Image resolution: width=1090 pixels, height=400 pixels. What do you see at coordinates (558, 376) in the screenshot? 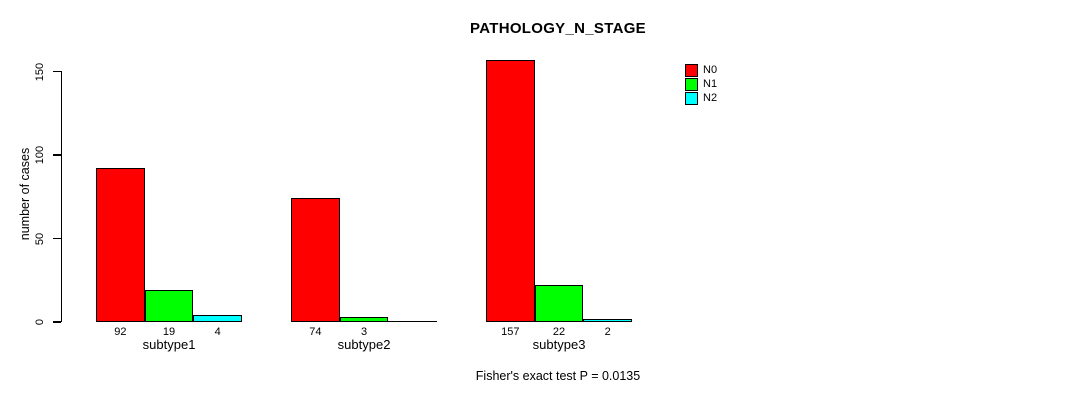
I see `footnote: Fisher's exact test P = 0.0135` at bounding box center [558, 376].